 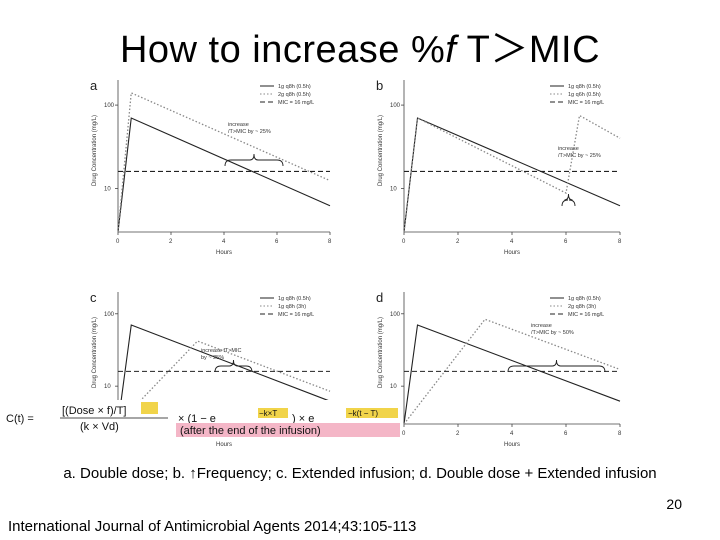 I want to click on formula-exponent1: −k×T, so click(x=268, y=413).